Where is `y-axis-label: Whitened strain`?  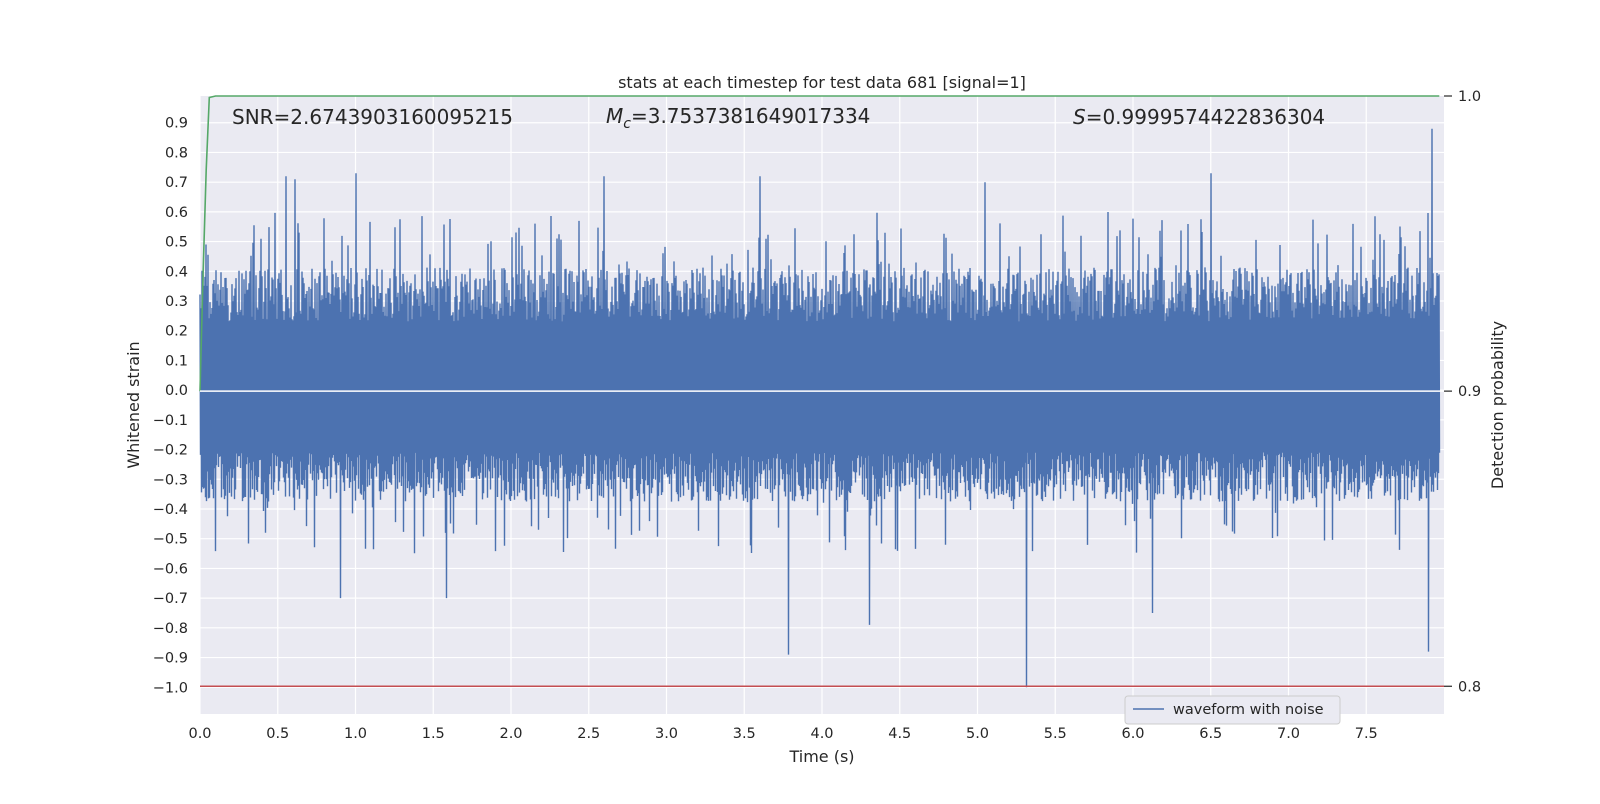
y-axis-label: Whitened strain is located at coordinates (133, 404).